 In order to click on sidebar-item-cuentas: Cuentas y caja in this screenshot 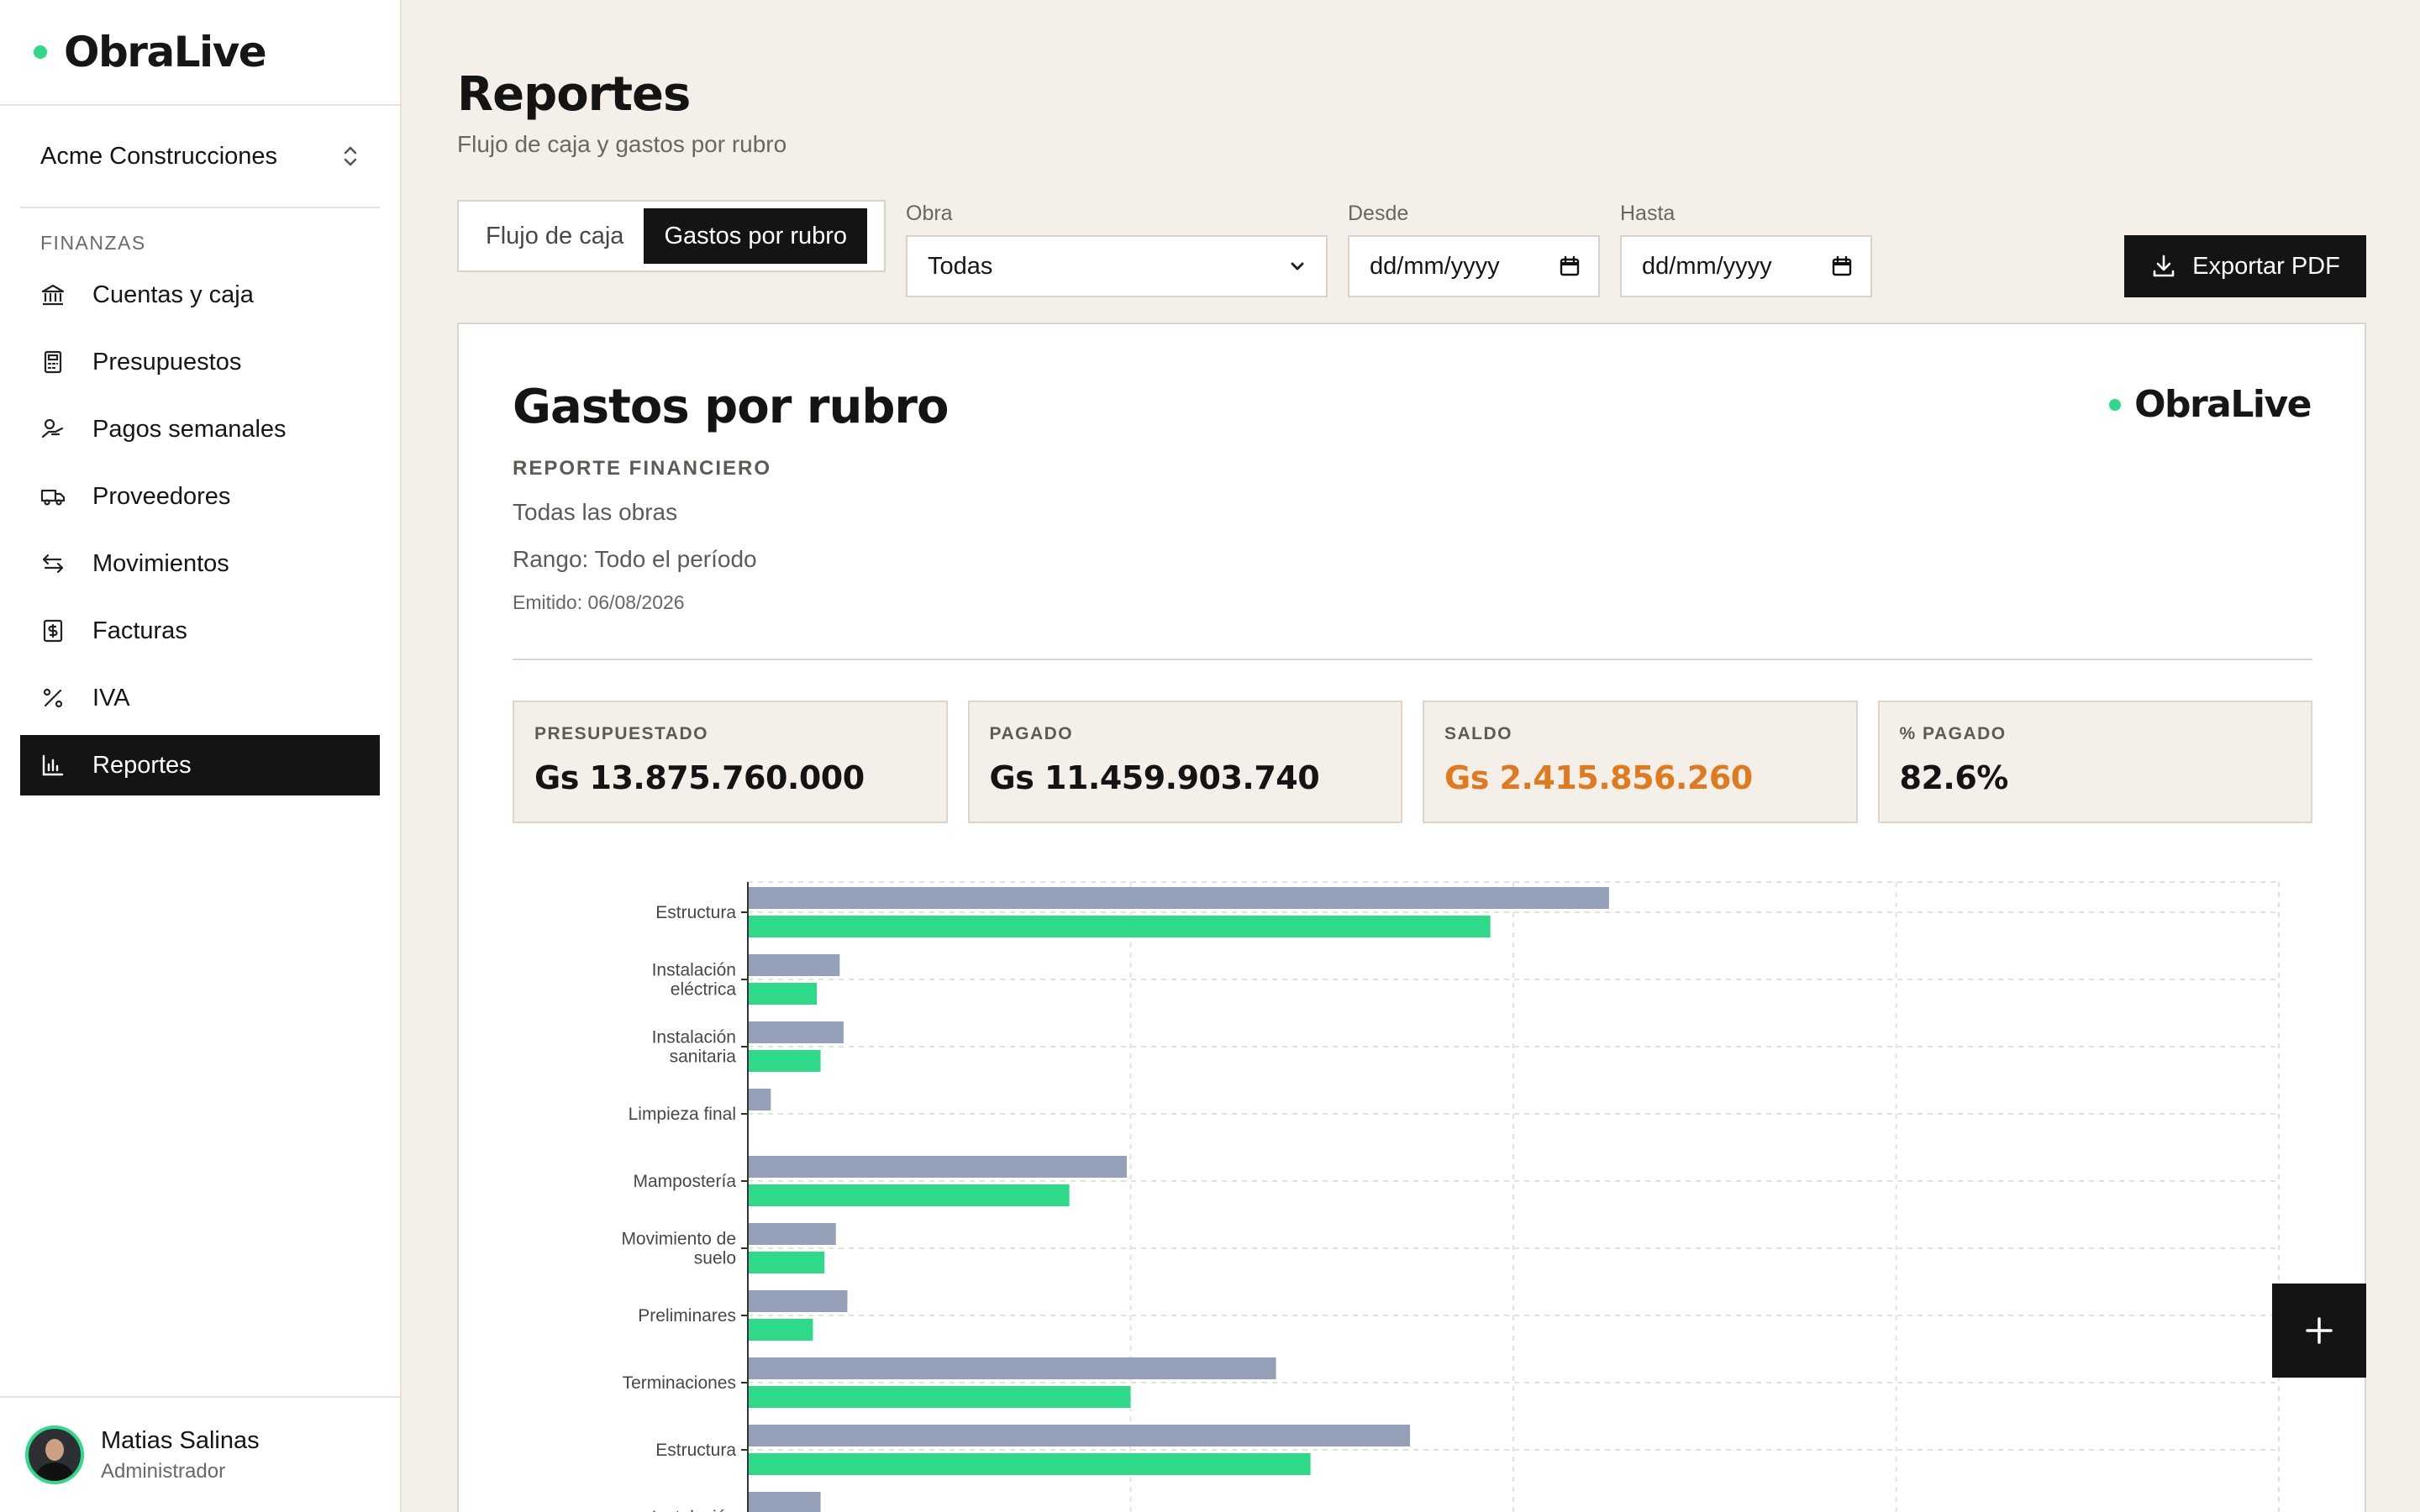, I will do `click(200, 295)`.